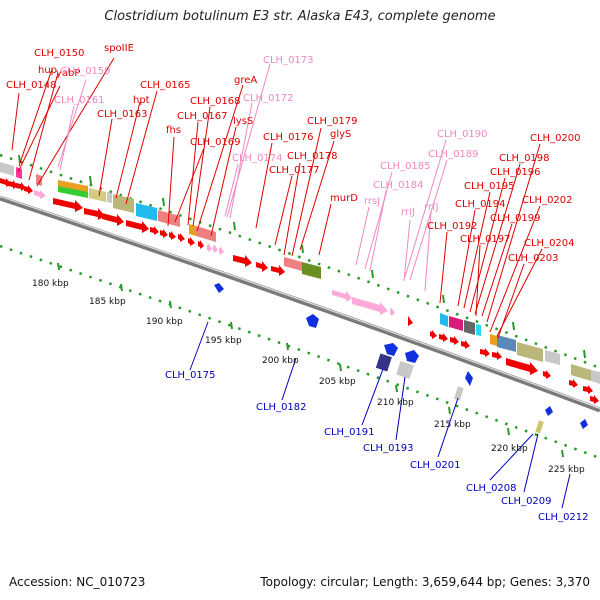  I want to click on scale-label: 210 kbp, so click(395, 403).